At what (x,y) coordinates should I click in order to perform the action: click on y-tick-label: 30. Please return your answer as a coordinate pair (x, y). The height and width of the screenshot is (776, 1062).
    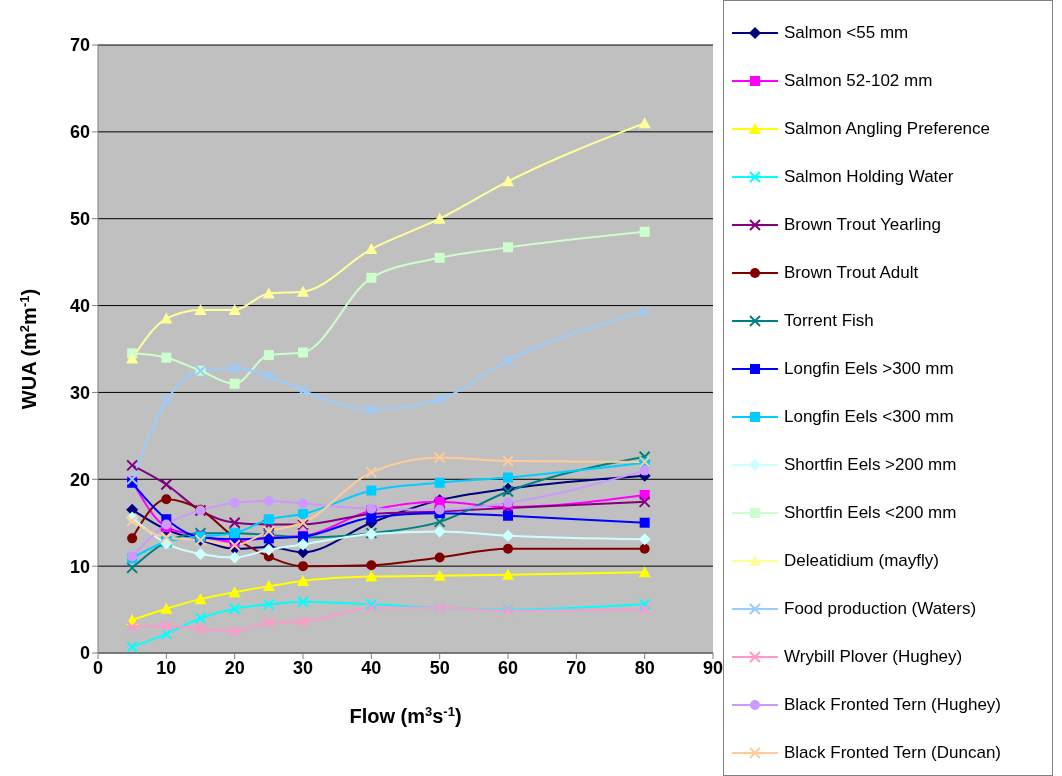
    Looking at the image, I should click on (79, 392).